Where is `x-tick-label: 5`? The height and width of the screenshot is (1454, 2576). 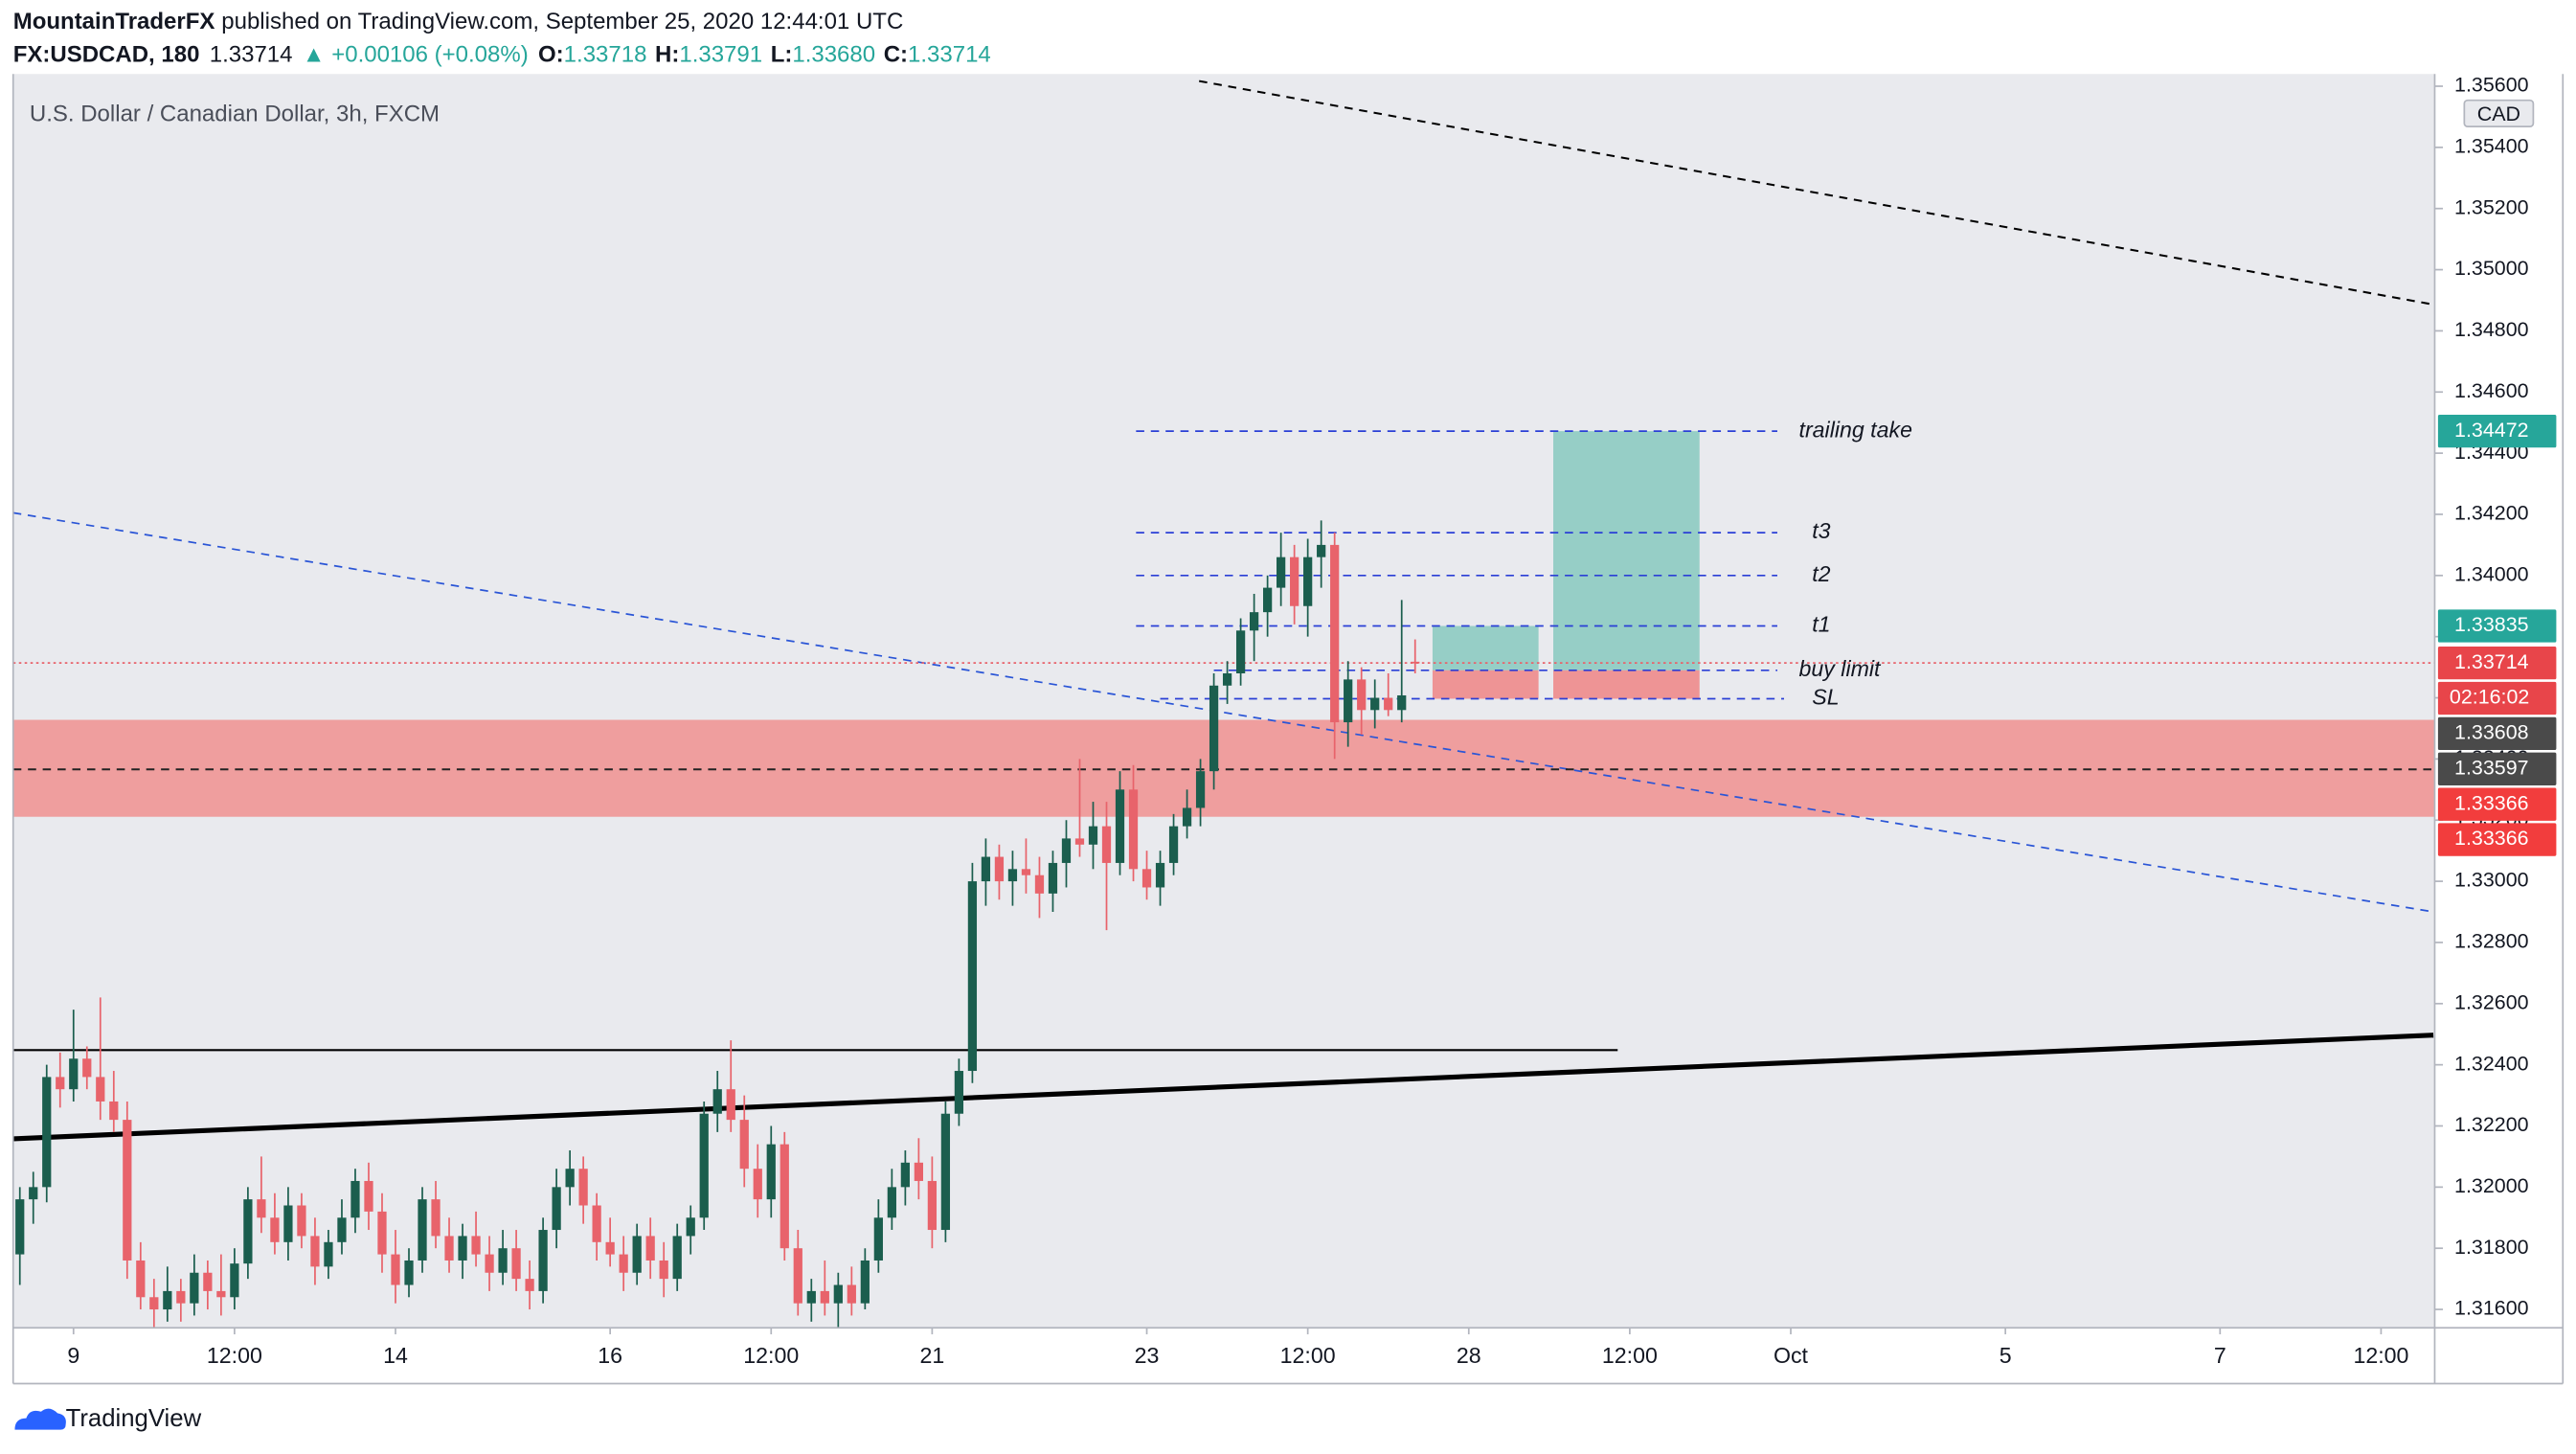 x-tick-label: 5 is located at coordinates (2006, 1355).